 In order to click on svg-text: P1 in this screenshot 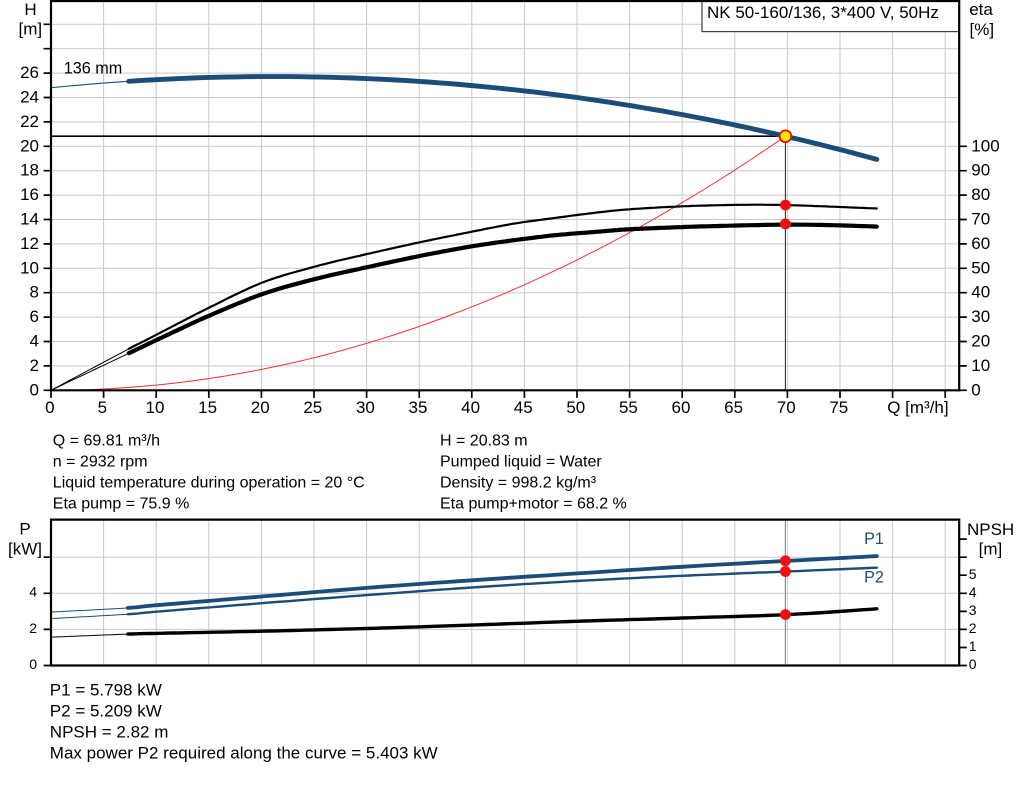, I will do `click(874, 539)`.